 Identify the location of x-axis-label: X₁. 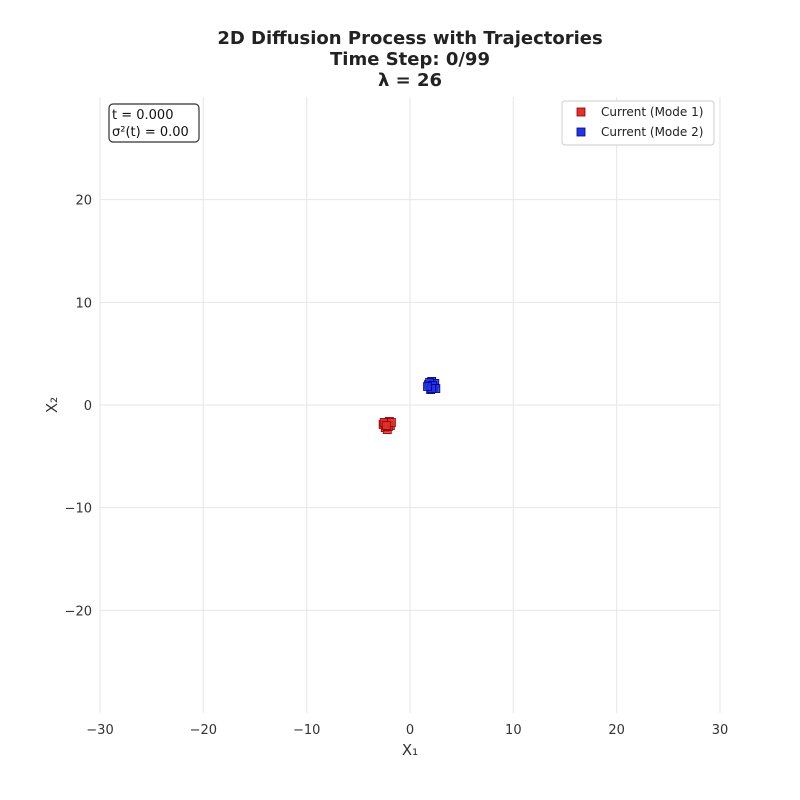
(410, 750).